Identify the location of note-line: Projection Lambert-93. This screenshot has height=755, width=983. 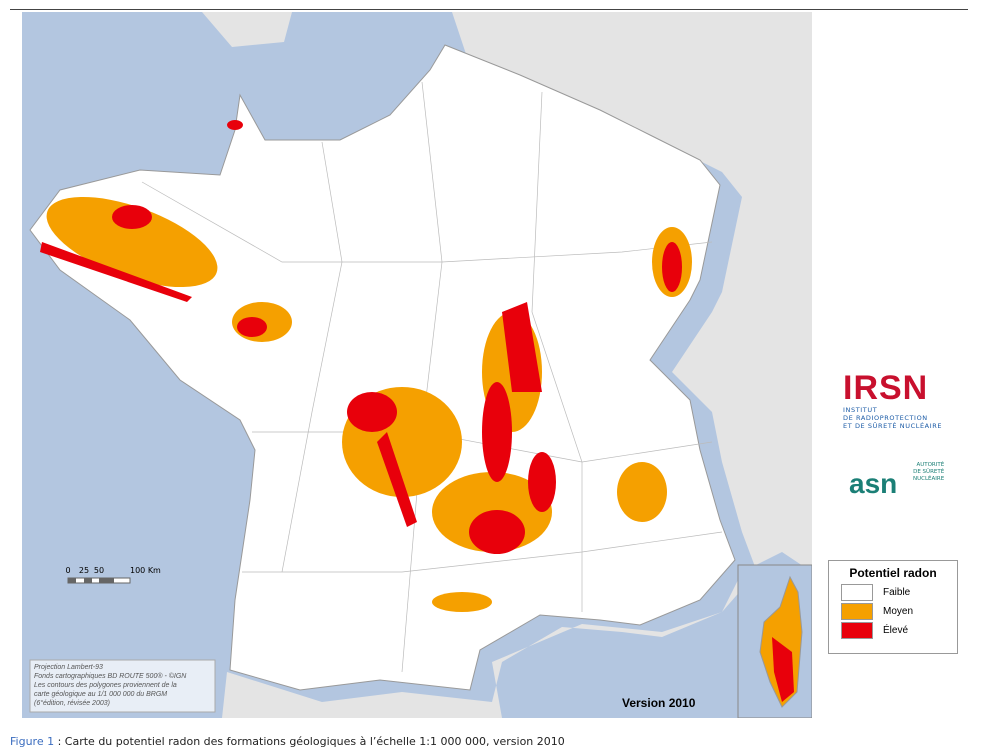
(68, 667).